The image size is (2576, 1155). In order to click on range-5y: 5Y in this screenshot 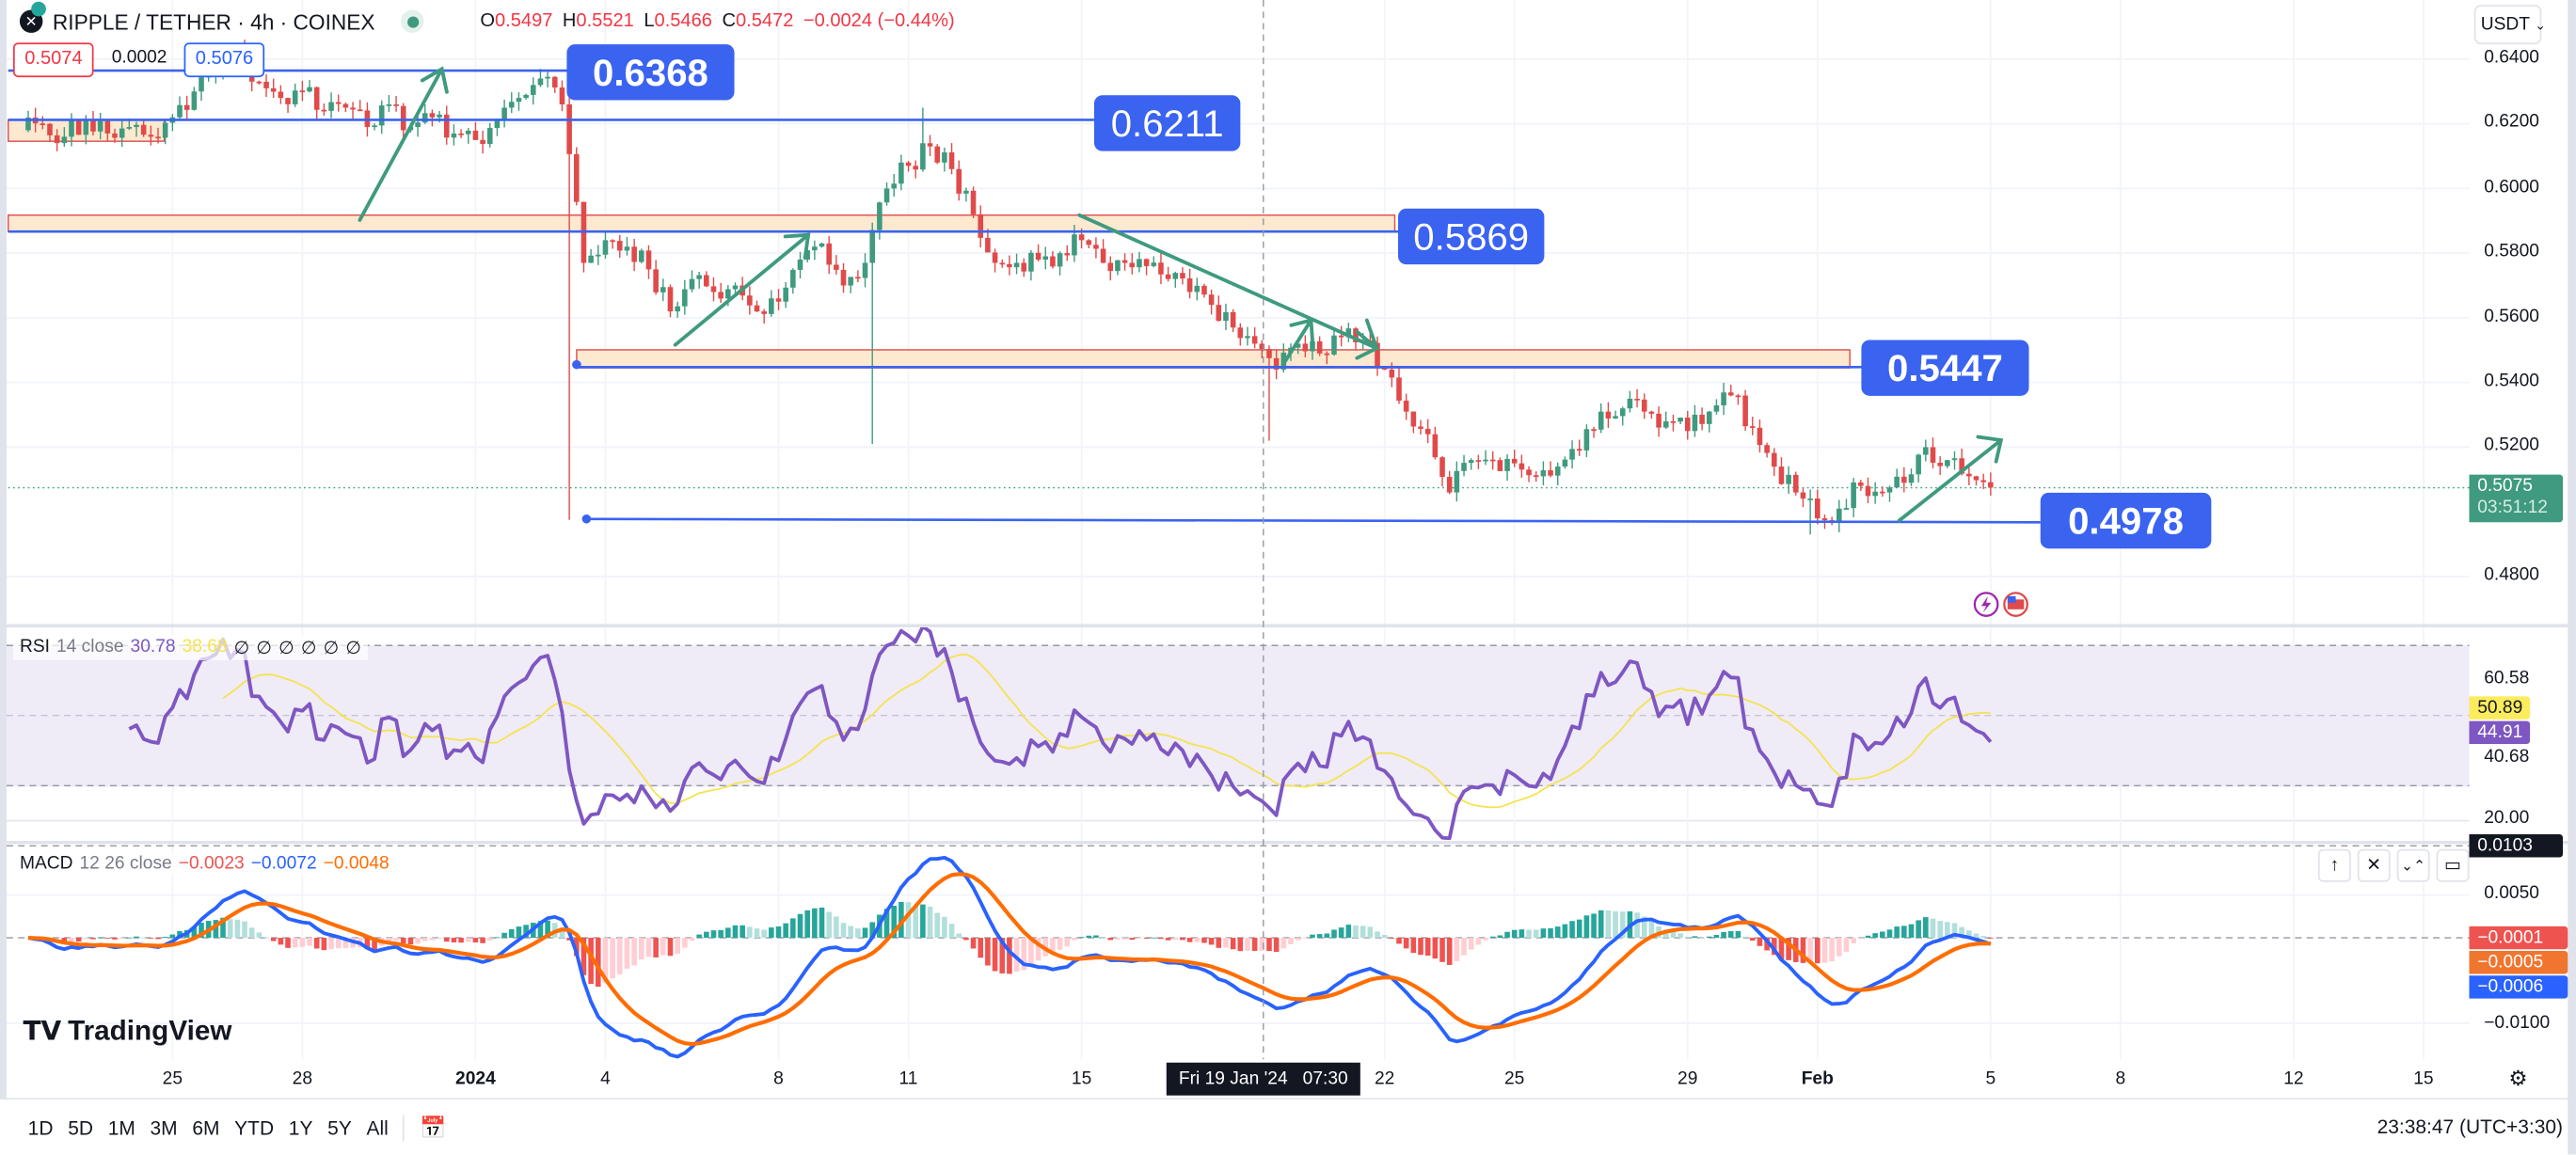, I will do `click(340, 1128)`.